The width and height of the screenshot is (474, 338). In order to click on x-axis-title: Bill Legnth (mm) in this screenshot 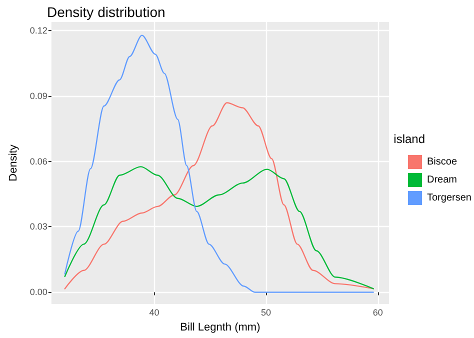, I will do `click(220, 328)`.